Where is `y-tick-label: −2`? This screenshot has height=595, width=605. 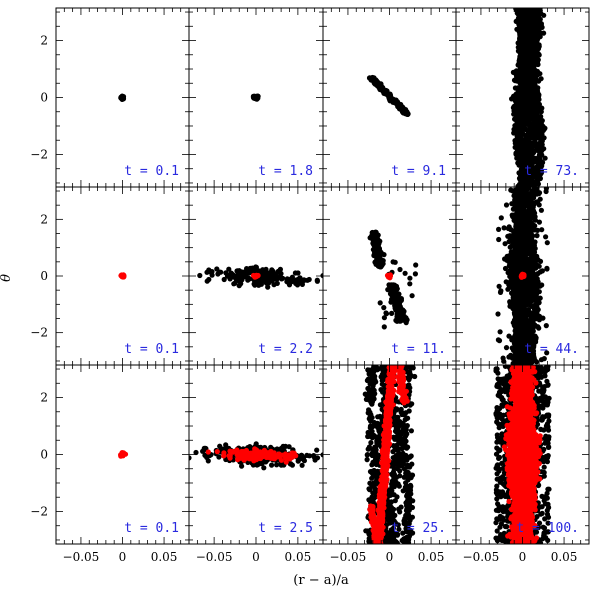
y-tick-label: −2 is located at coordinates (39, 333).